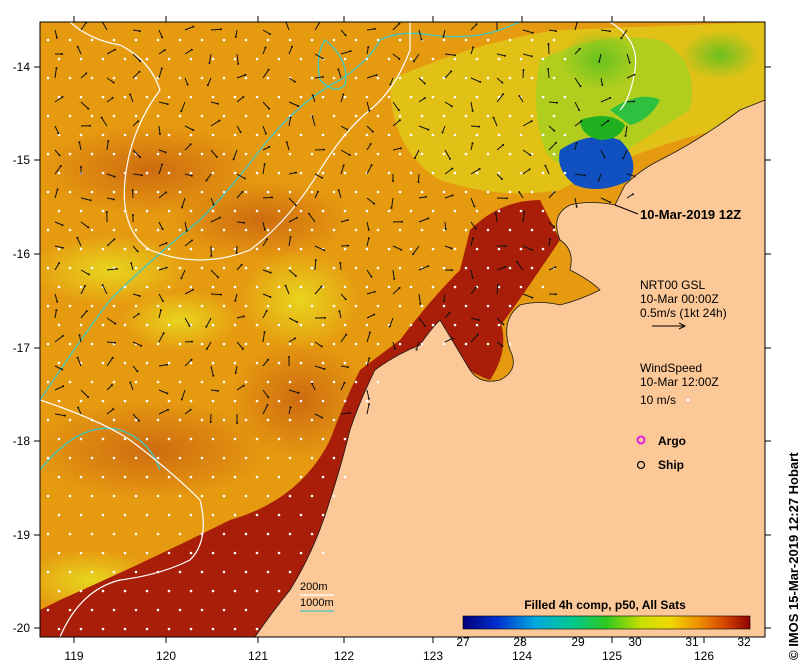  What do you see at coordinates (658, 400) in the screenshot?
I see `wind-legend-scale: 10 m/s` at bounding box center [658, 400].